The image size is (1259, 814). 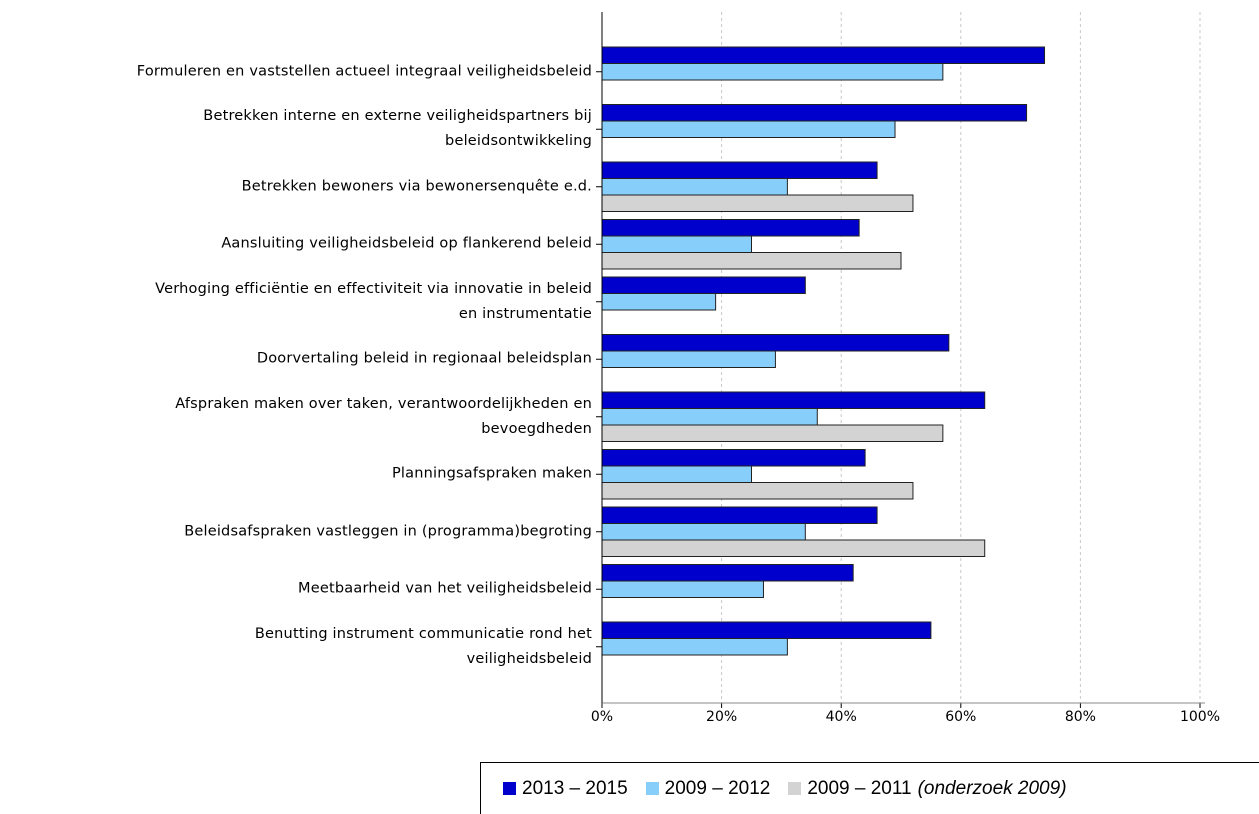 I want to click on legend-item: 2013 – 2015, so click(x=565, y=789).